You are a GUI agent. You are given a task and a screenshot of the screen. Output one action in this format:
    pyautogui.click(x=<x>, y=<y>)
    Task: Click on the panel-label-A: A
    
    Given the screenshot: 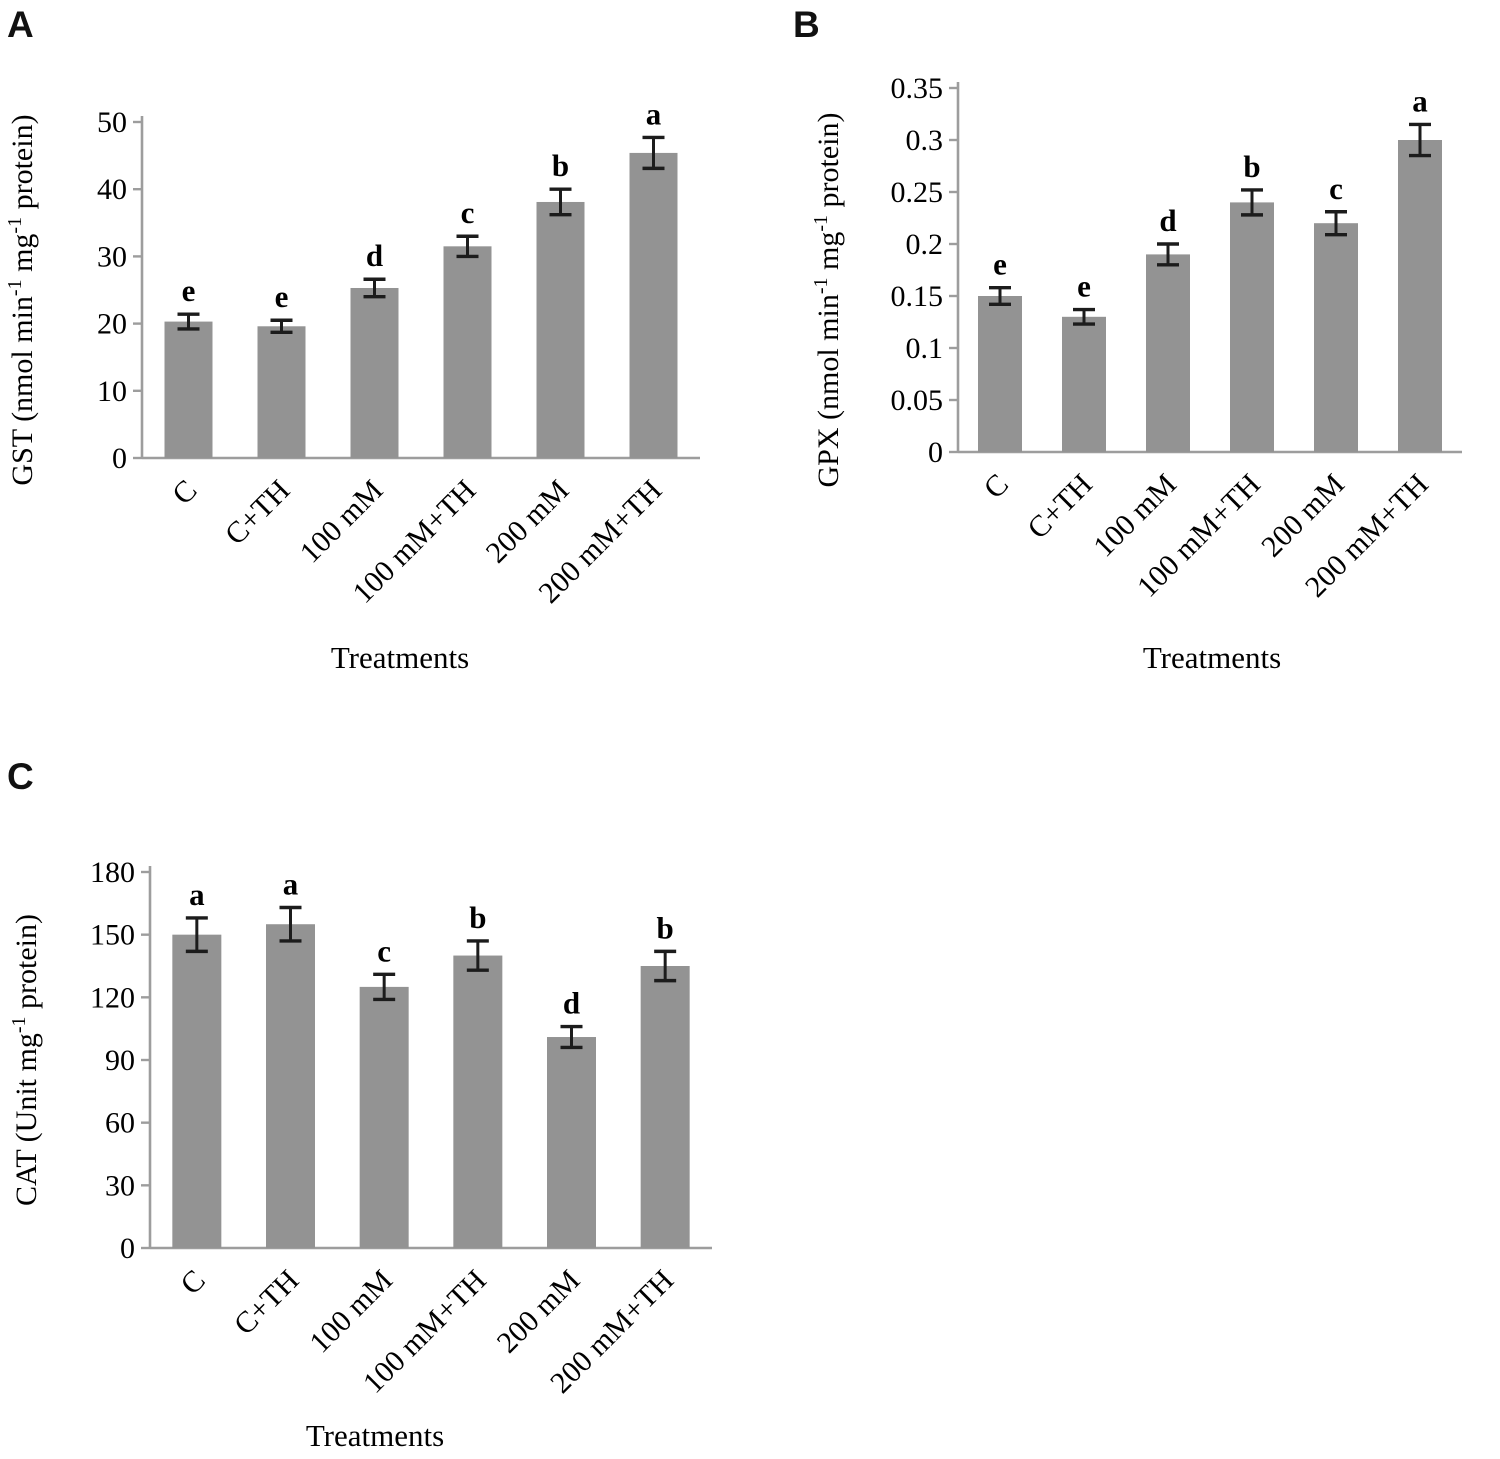 What is the action you would take?
    pyautogui.click(x=20, y=24)
    